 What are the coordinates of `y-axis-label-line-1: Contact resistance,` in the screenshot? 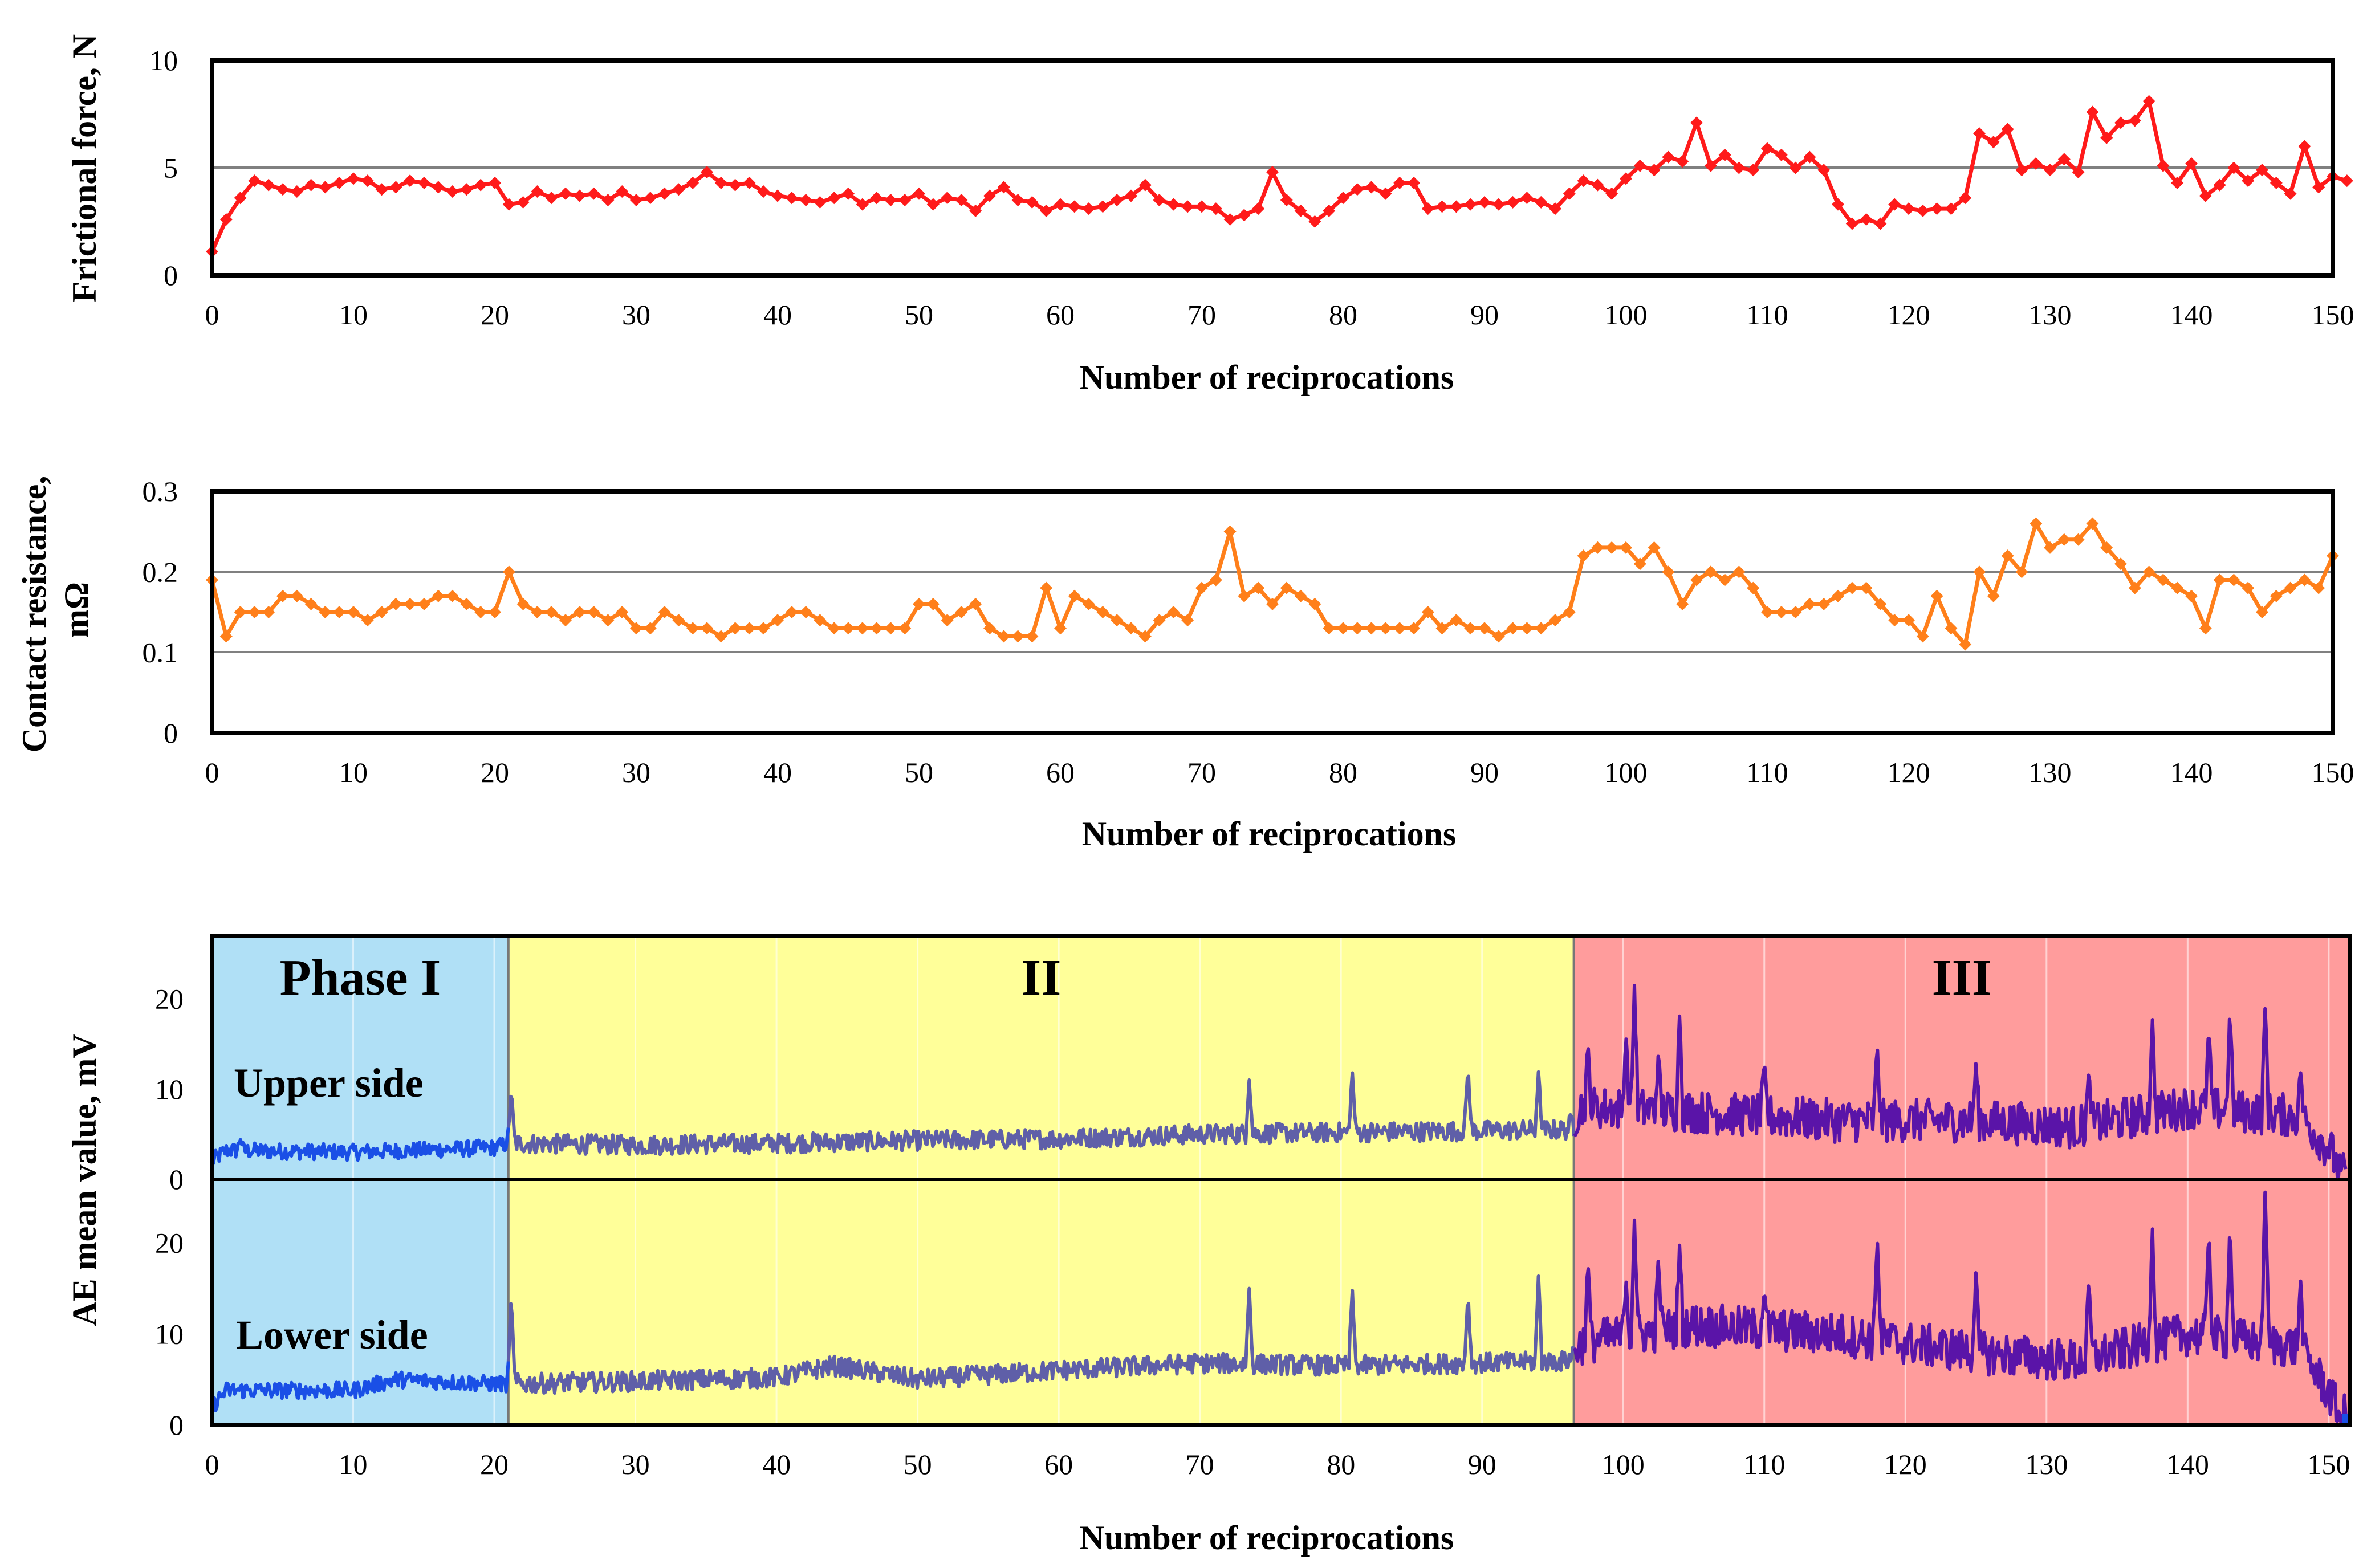 It's located at (34, 614).